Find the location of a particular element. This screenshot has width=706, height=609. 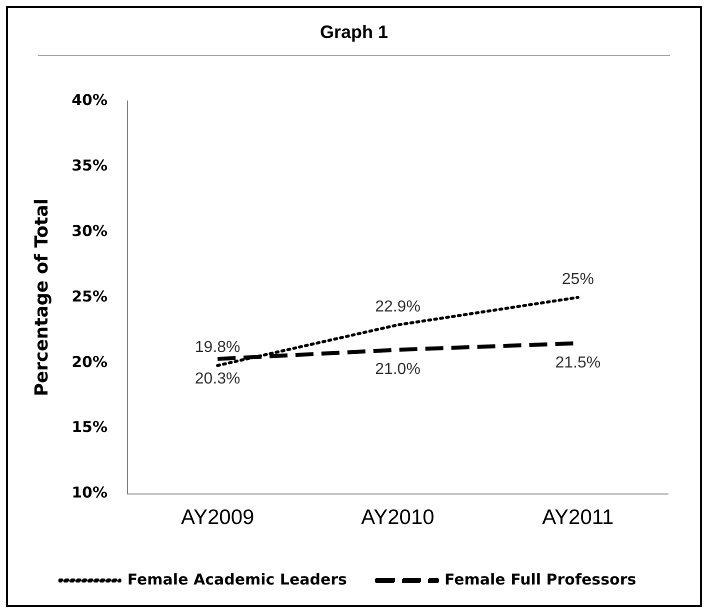

y-tick-label: 10% is located at coordinates (90, 493).